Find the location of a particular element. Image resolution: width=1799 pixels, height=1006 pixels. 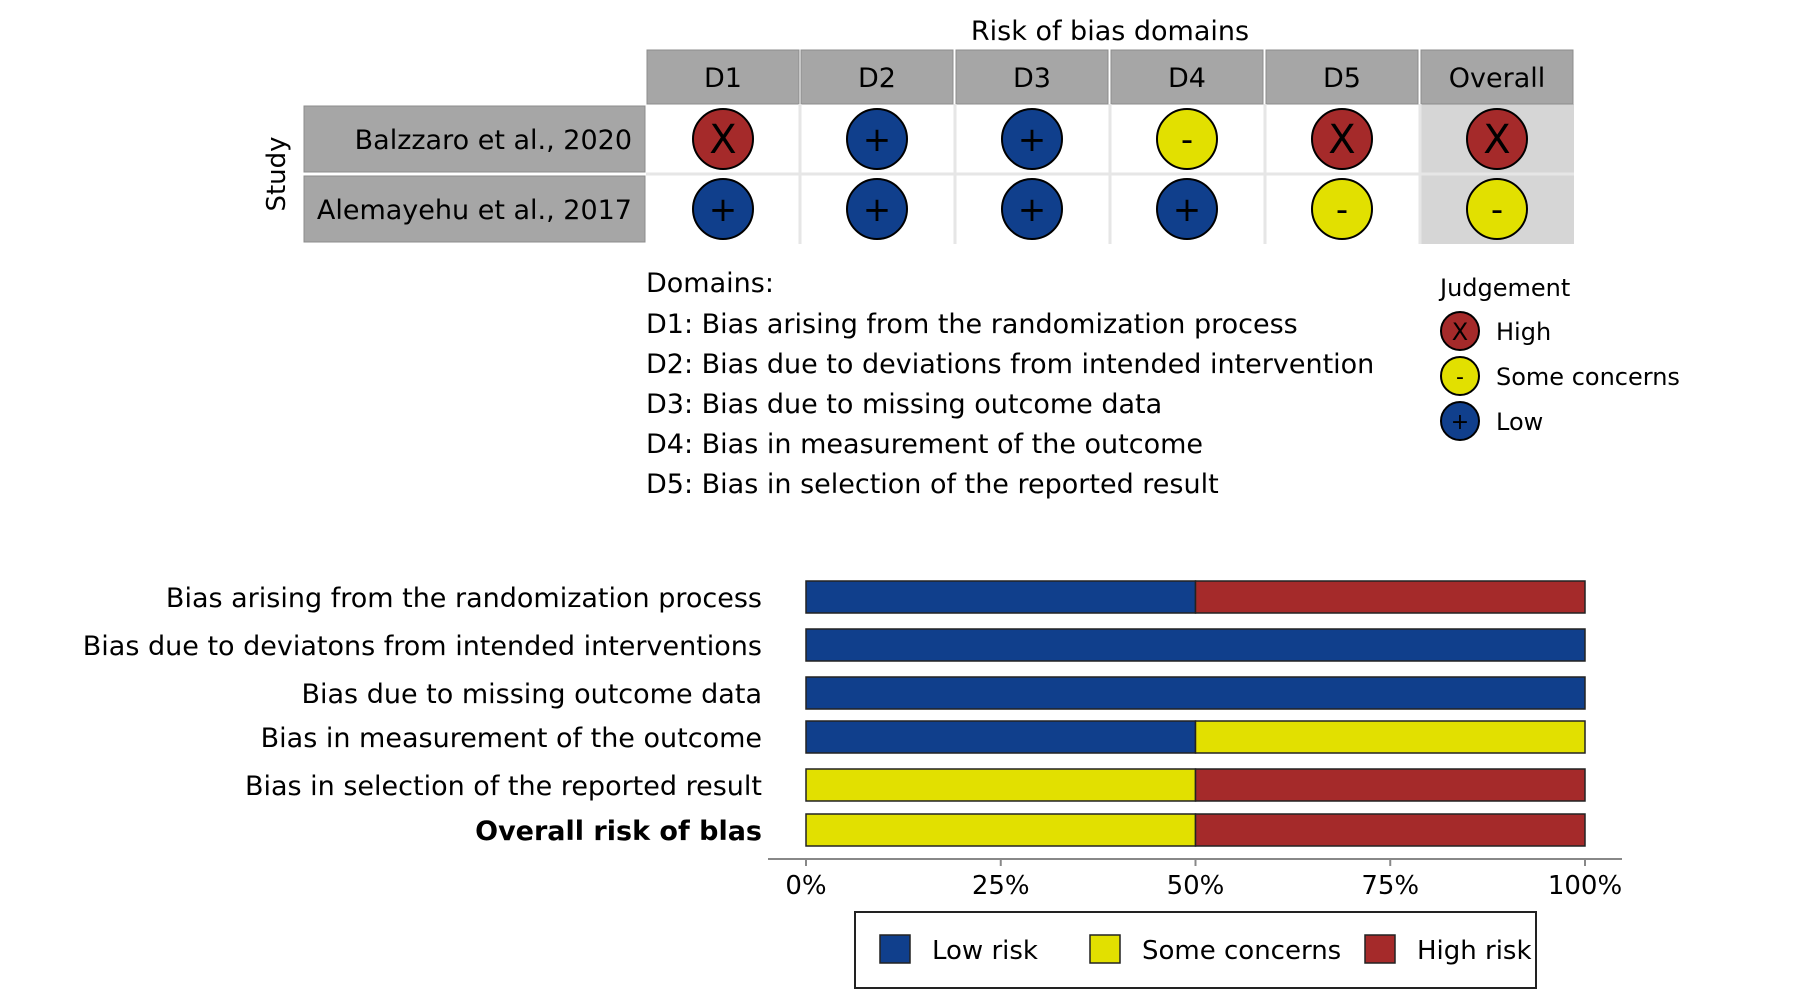

category-label: Overall risk of blas is located at coordinates (618, 831).